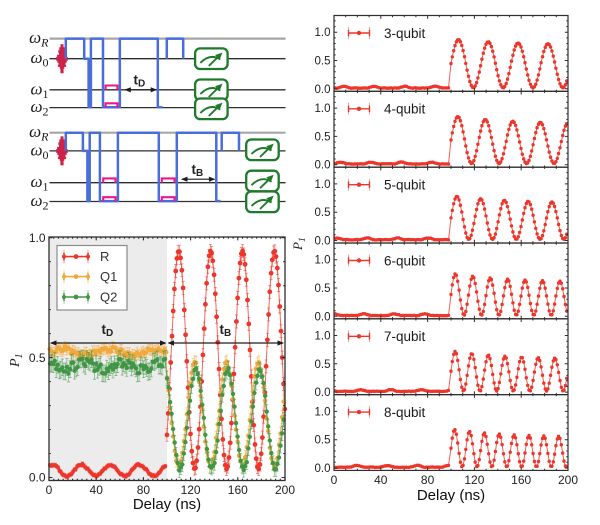 Image resolution: width=600 pixels, height=525 pixels. What do you see at coordinates (405, 336) in the screenshot?
I see `svg-text: 7-qubit` at bounding box center [405, 336].